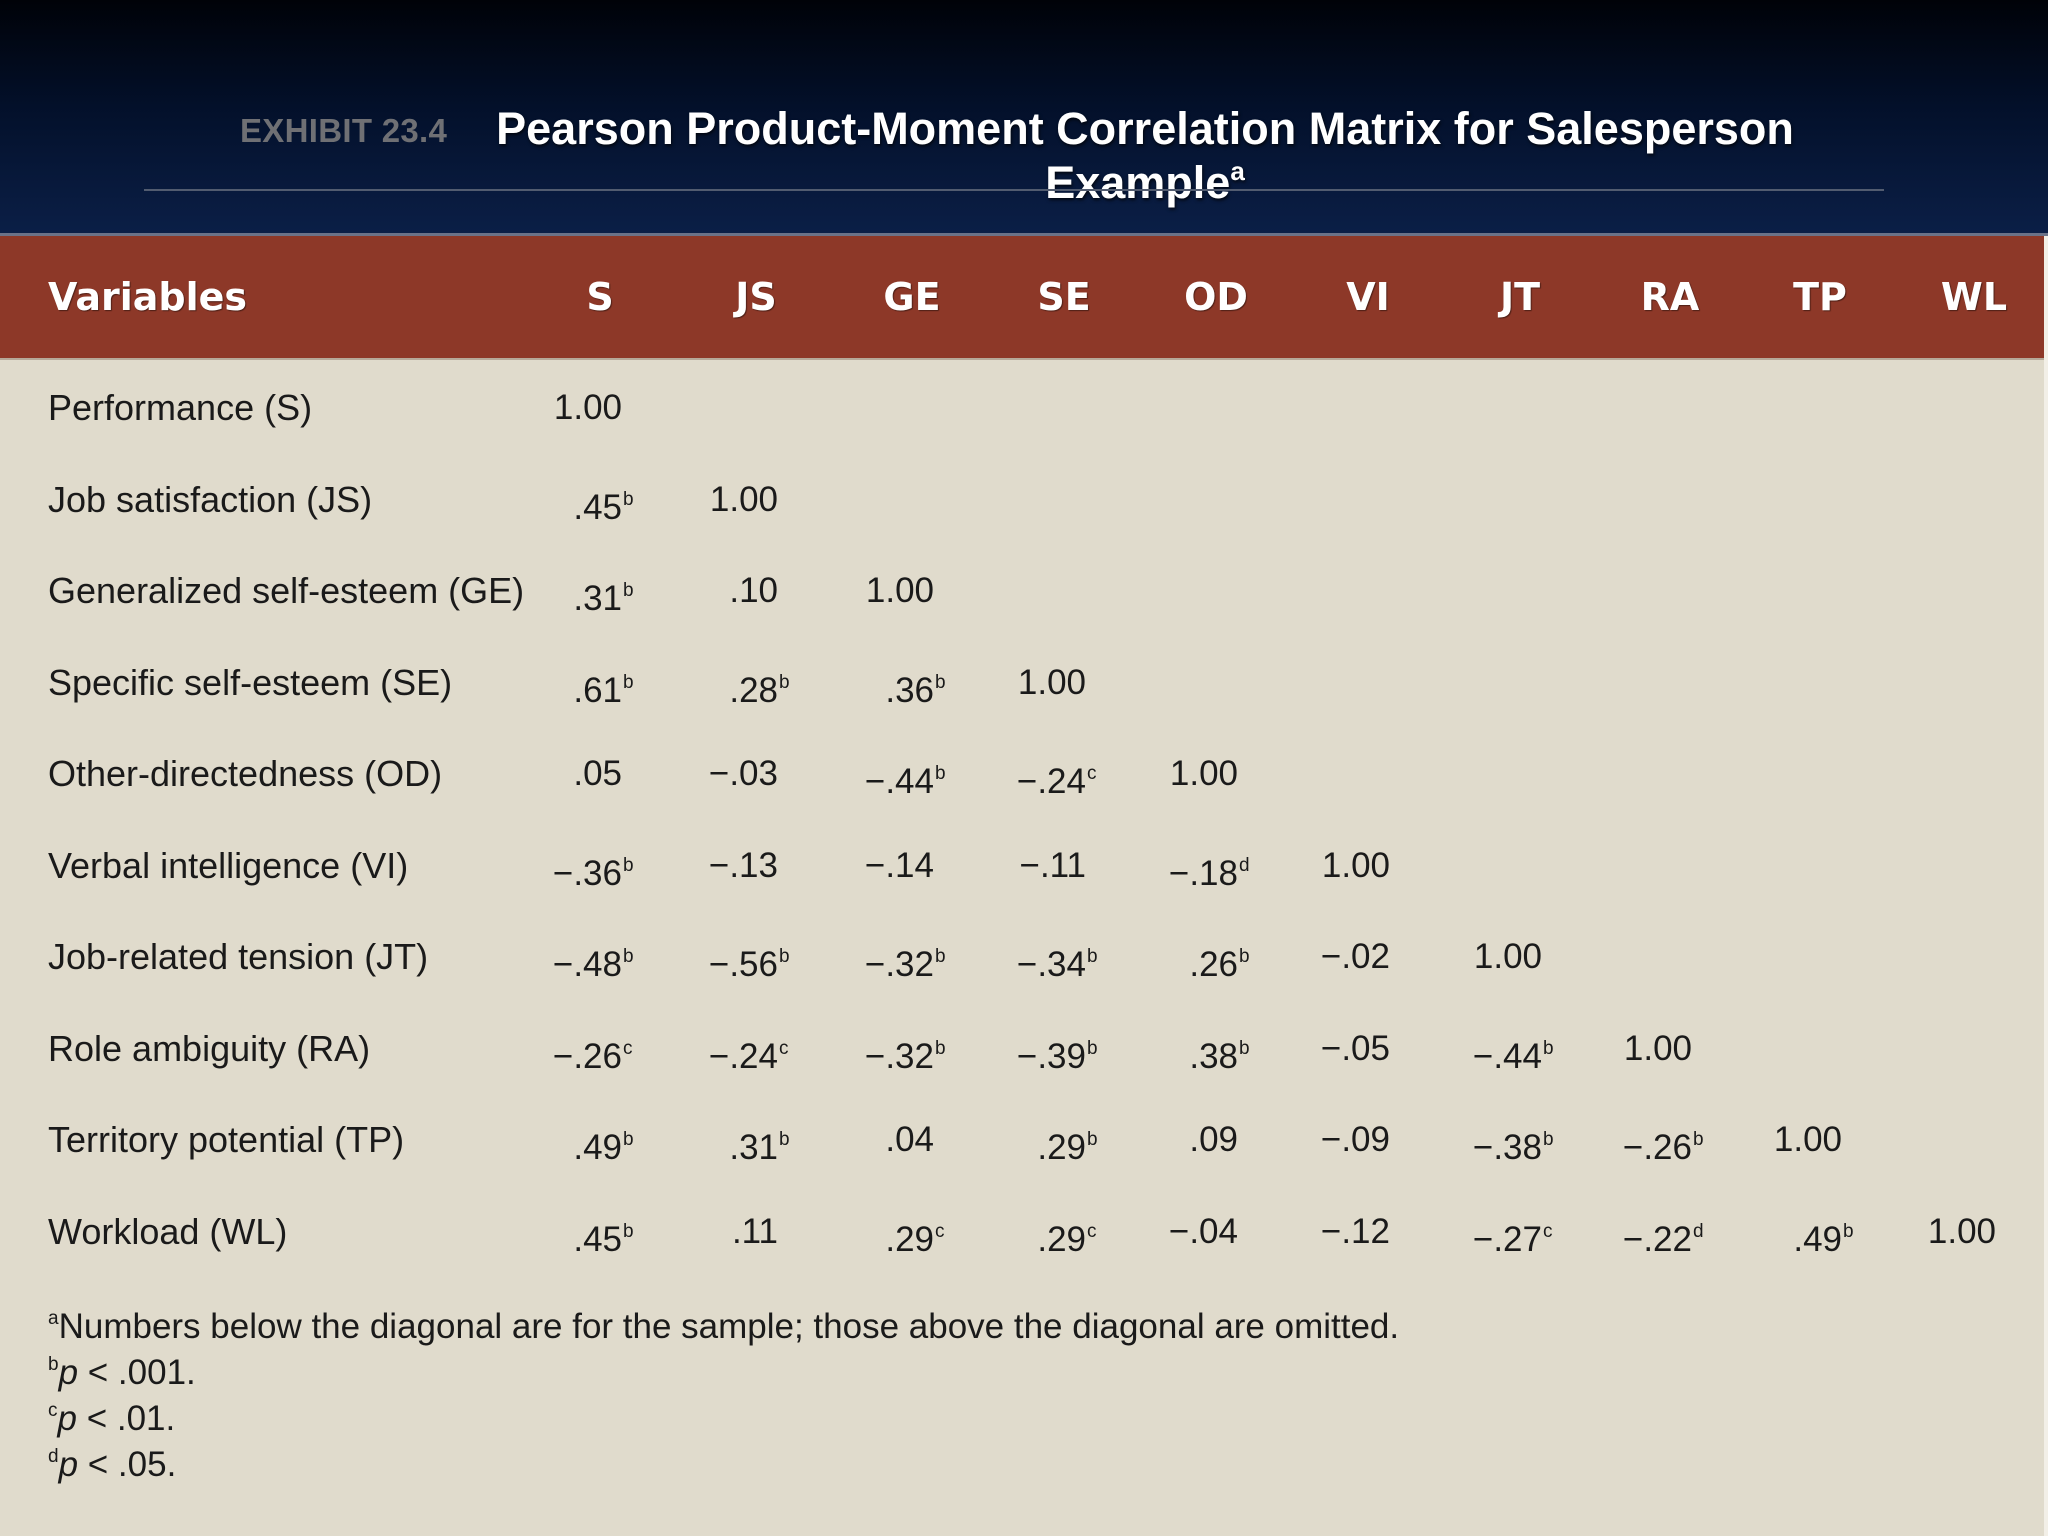 Image resolution: width=2048 pixels, height=1536 pixels. Describe the element at coordinates (53, 1364) in the screenshot. I see `footnote-mark: b` at that location.